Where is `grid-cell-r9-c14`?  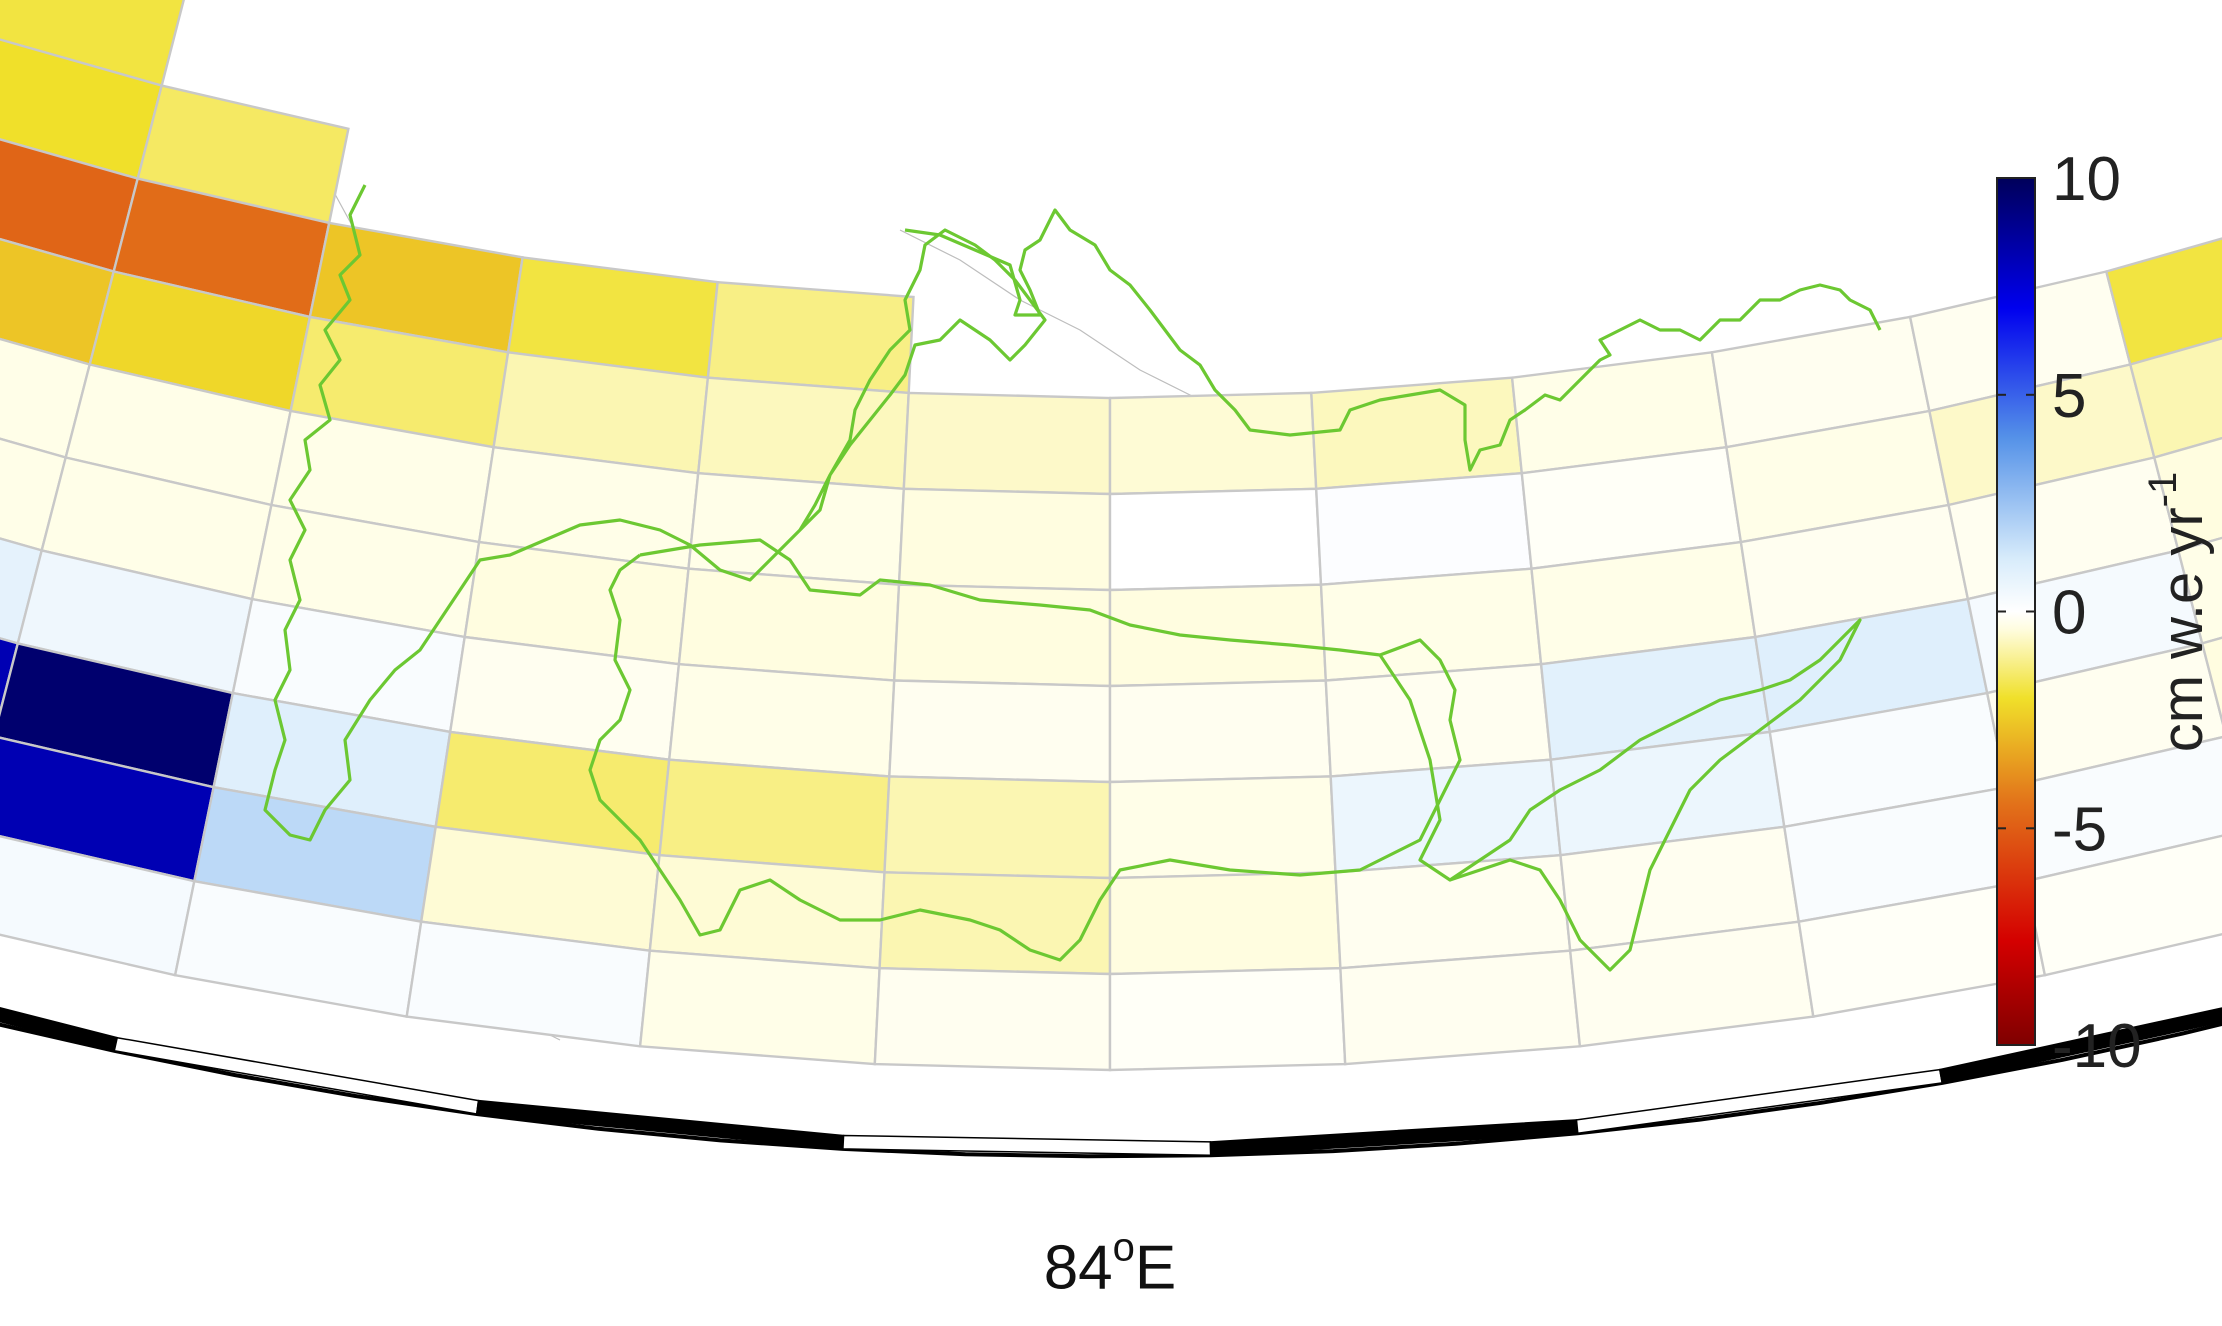
grid-cell-r9-c14 is located at coordinates (1002, 635).